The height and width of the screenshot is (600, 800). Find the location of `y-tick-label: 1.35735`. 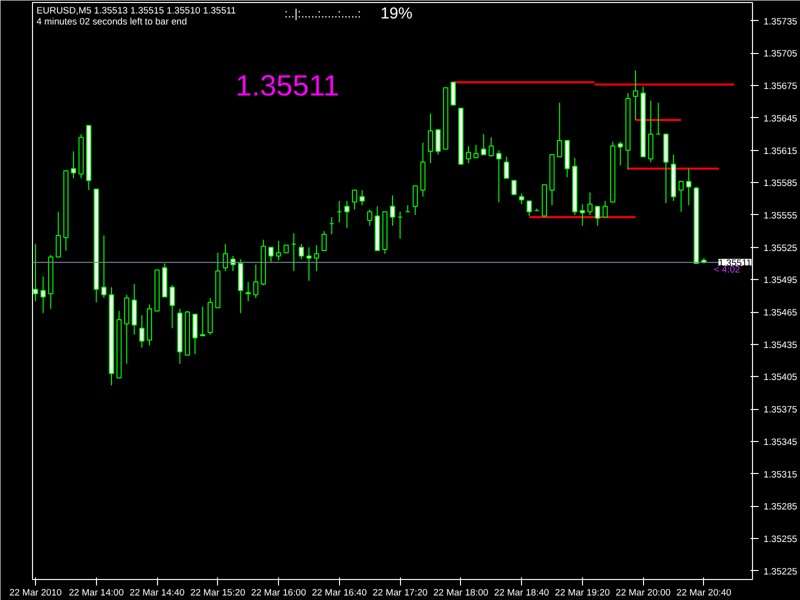

y-tick-label: 1.35735 is located at coordinates (781, 21).